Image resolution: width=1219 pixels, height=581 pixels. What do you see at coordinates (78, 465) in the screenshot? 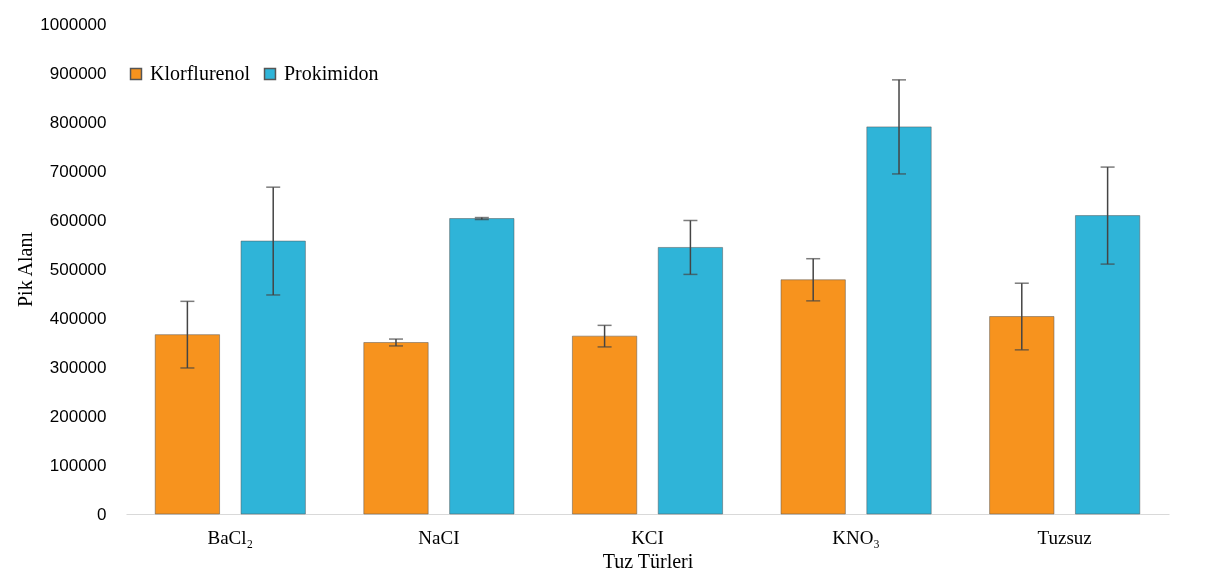
I see `y-tick-label: 100000` at bounding box center [78, 465].